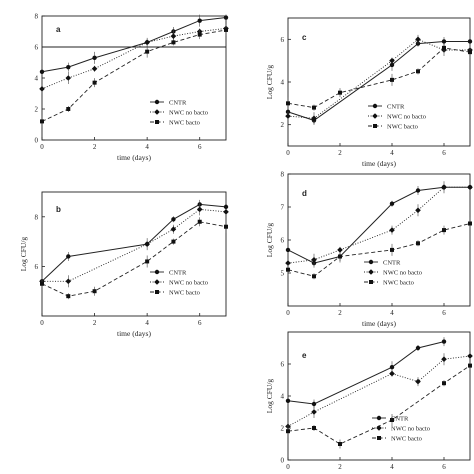  What do you see at coordinates (37, 110) in the screenshot?
I see `y-tick-label: 2` at bounding box center [37, 110].